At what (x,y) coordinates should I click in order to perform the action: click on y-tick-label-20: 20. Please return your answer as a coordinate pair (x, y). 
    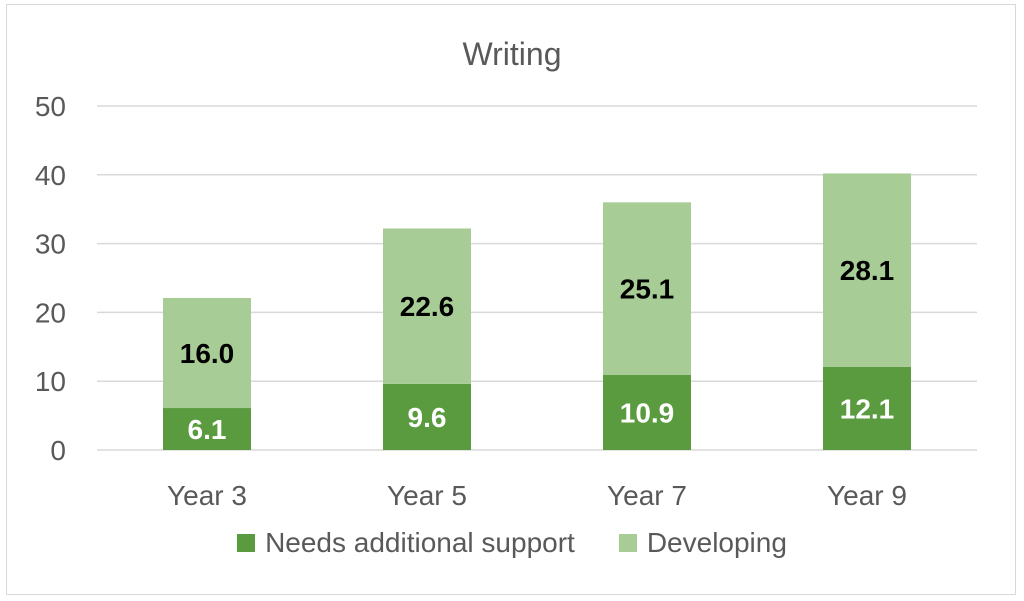
    Looking at the image, I should click on (50, 312).